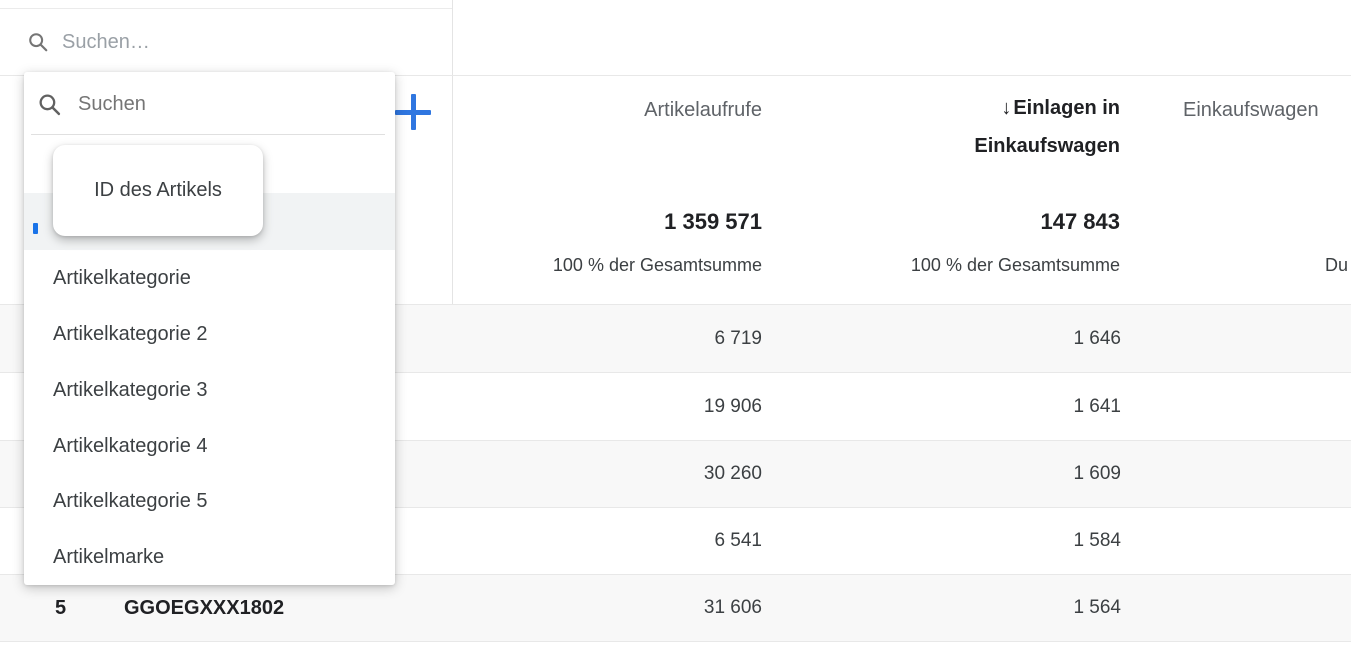 The height and width of the screenshot is (653, 1351). I want to click on table-search-input, so click(247, 42).